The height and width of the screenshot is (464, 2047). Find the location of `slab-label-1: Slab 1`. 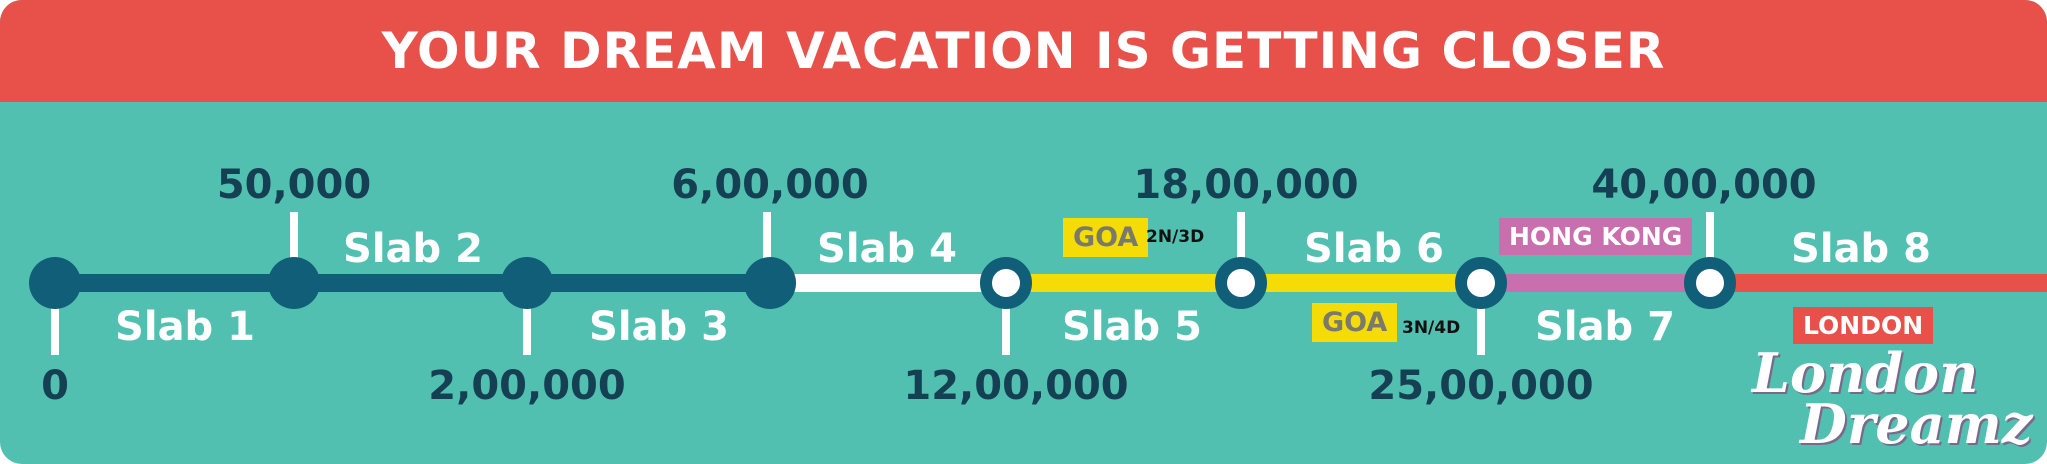

slab-label-1: Slab 1 is located at coordinates (185, 327).